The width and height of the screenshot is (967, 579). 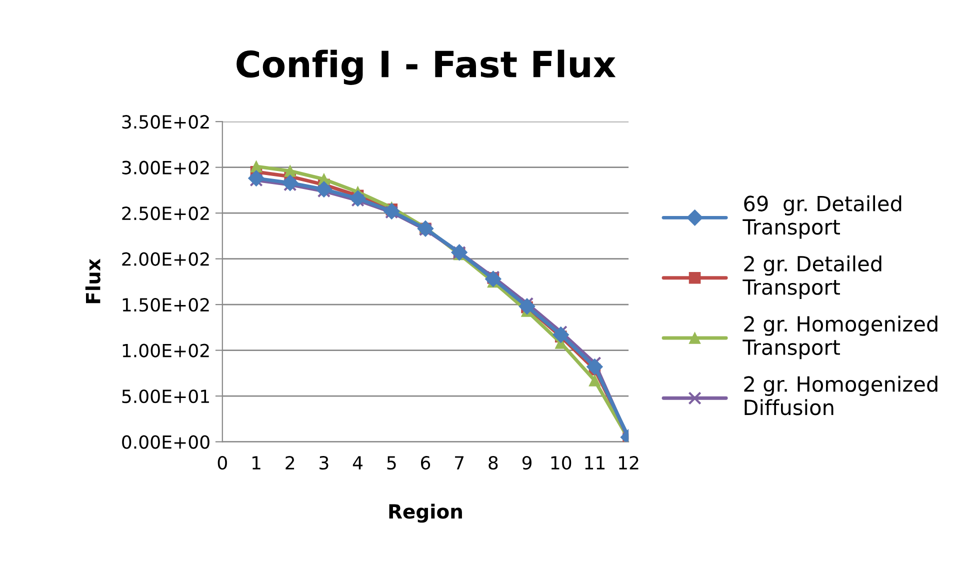 I want to click on chart-title: Config I - Fast Flux, so click(x=426, y=67).